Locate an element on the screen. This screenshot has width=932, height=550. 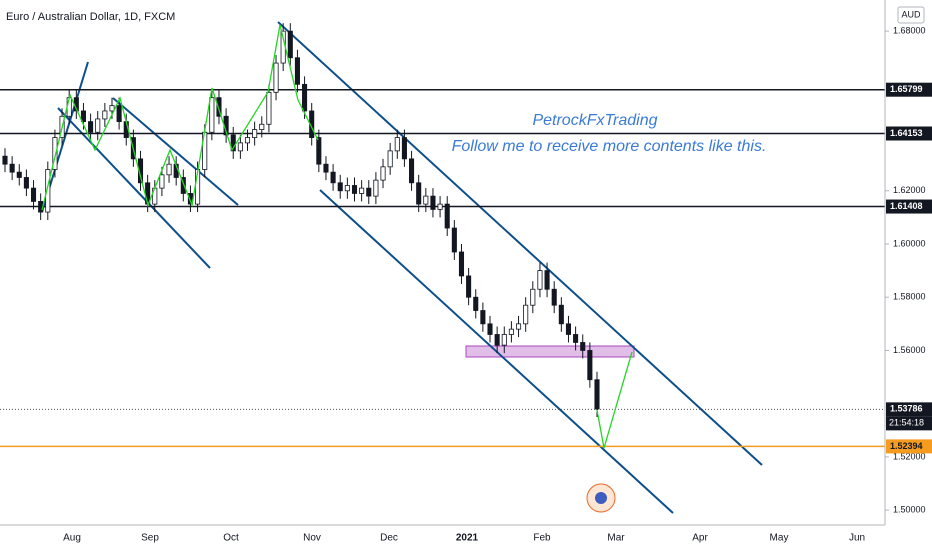
price-label: 1.52394 is located at coordinates (906, 446).